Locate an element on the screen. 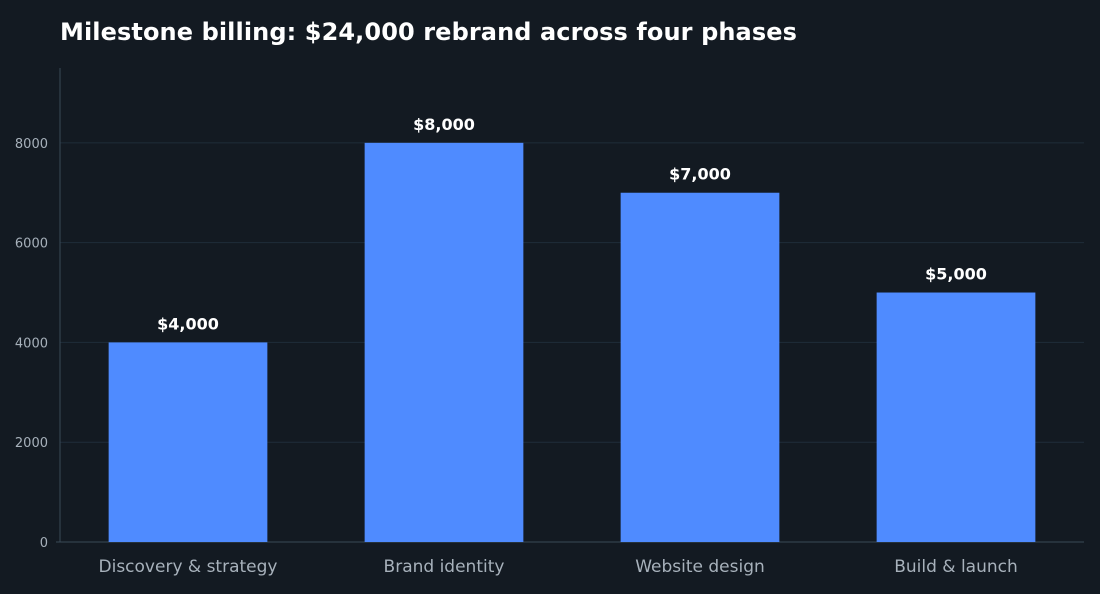 The image size is (1100, 594). y-tick-label: 0 is located at coordinates (44, 543).